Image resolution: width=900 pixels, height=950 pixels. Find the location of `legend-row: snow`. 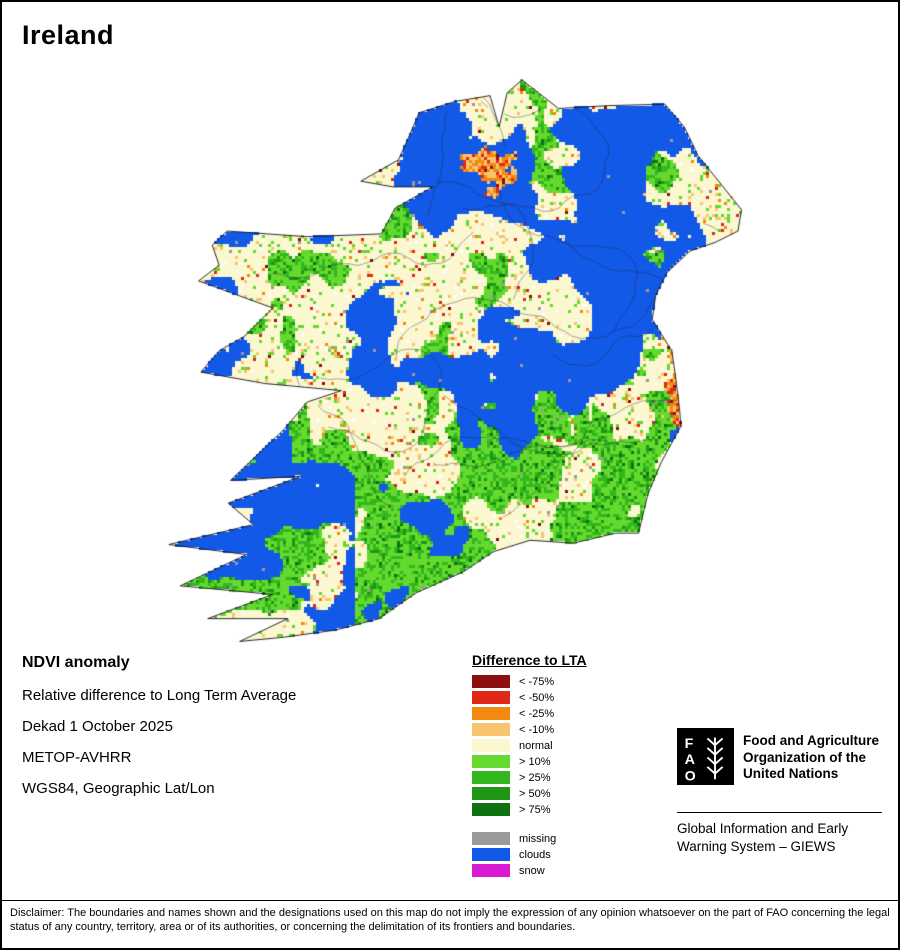

legend-row: snow is located at coordinates (529, 870).